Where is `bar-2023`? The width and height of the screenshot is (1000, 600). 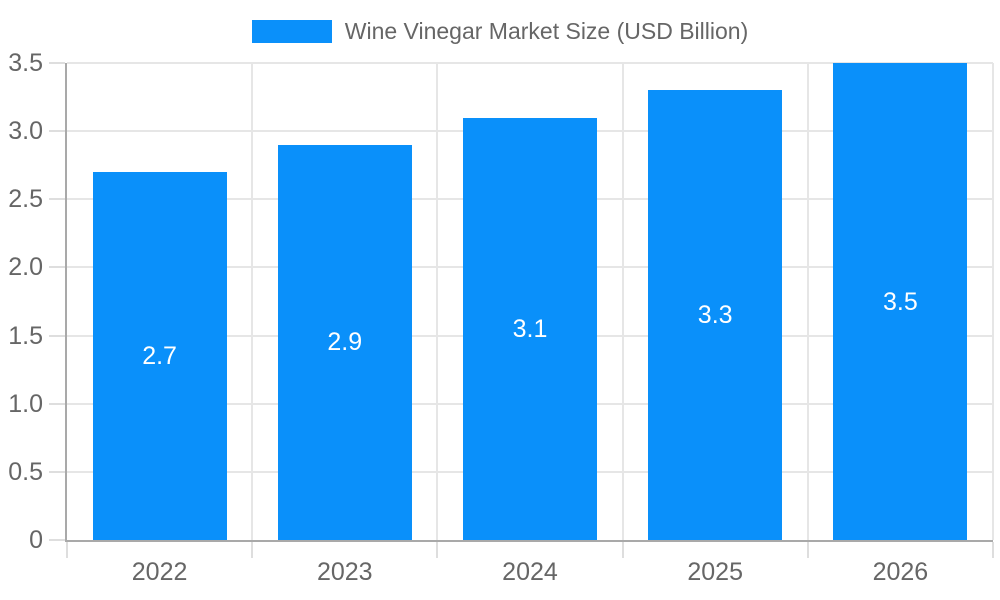
bar-2023 is located at coordinates (344, 342).